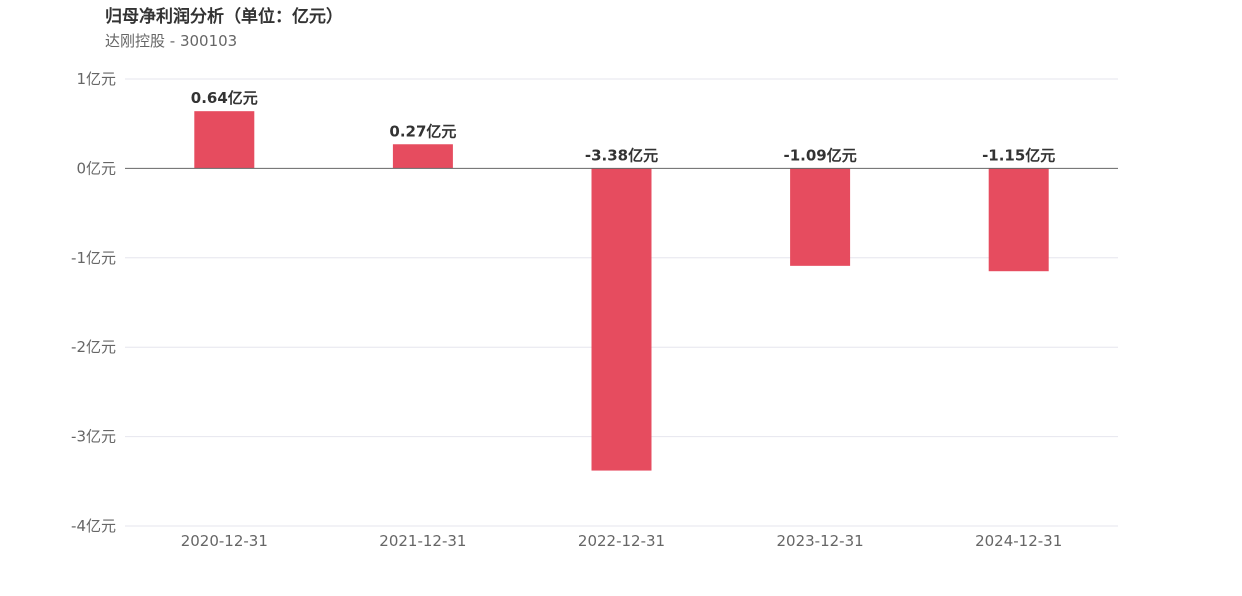  I want to click on y-tick-label: 0亿元, so click(96, 168).